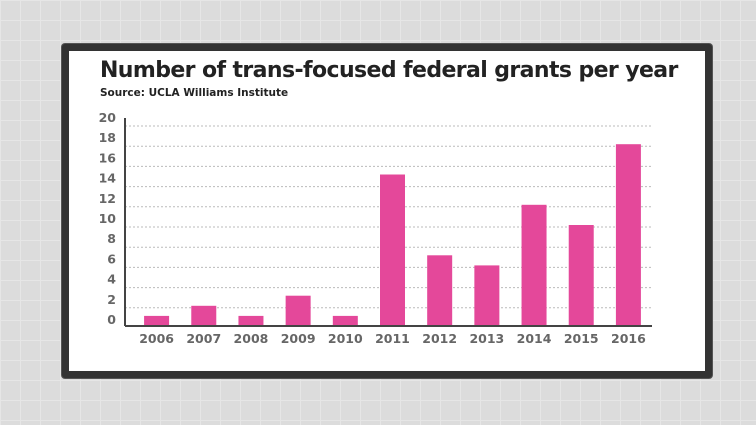 This screenshot has height=425, width=756. Describe the element at coordinates (628, 235) in the screenshot. I see `bar-2016` at that location.